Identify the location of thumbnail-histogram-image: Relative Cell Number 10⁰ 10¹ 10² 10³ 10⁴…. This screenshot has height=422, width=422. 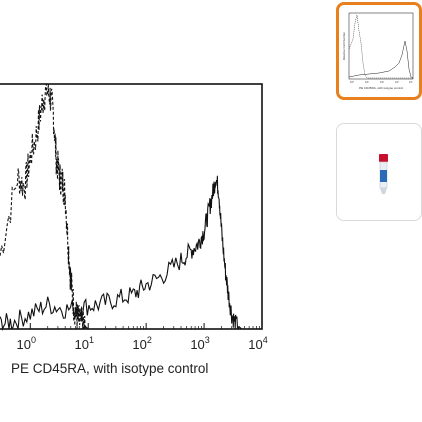
(378, 51).